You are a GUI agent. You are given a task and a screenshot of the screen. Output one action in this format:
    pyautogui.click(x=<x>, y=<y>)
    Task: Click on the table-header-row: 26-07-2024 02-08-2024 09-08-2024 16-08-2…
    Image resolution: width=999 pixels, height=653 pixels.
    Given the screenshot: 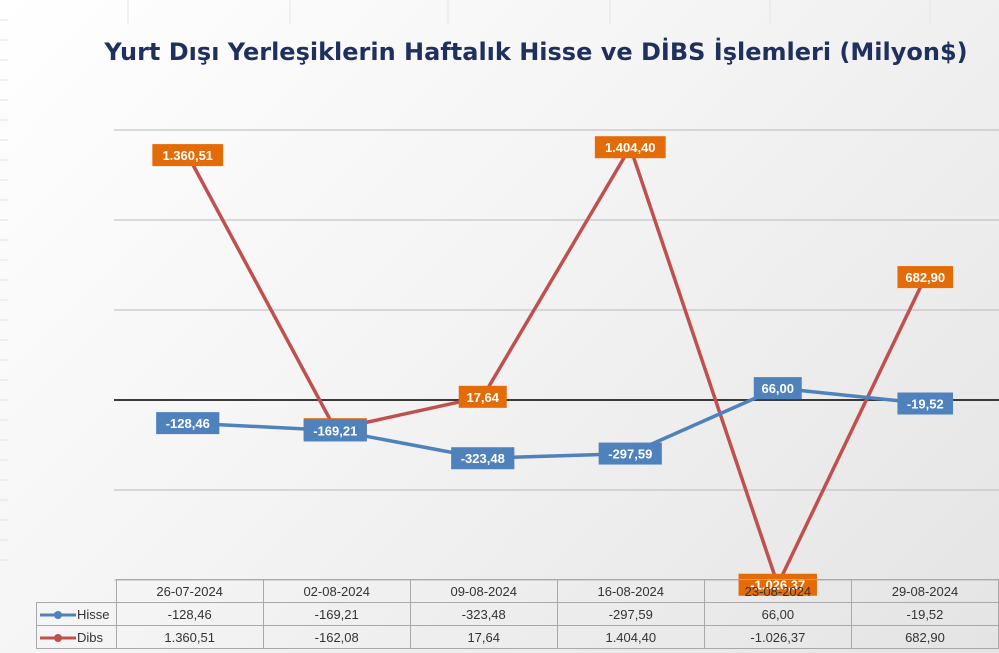 What is the action you would take?
    pyautogui.click(x=517, y=591)
    